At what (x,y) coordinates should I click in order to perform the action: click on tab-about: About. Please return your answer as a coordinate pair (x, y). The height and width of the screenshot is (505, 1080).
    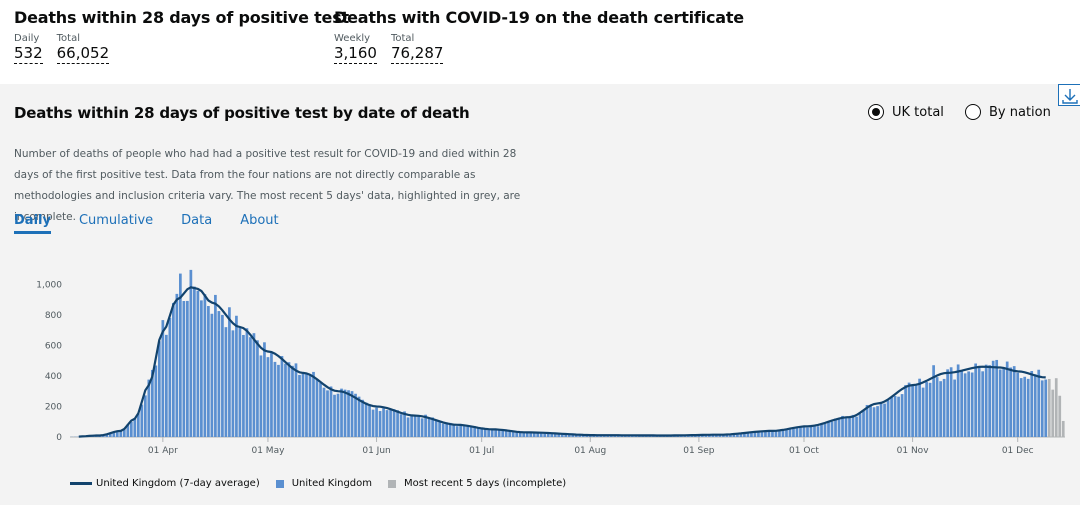
    Looking at the image, I should click on (259, 220).